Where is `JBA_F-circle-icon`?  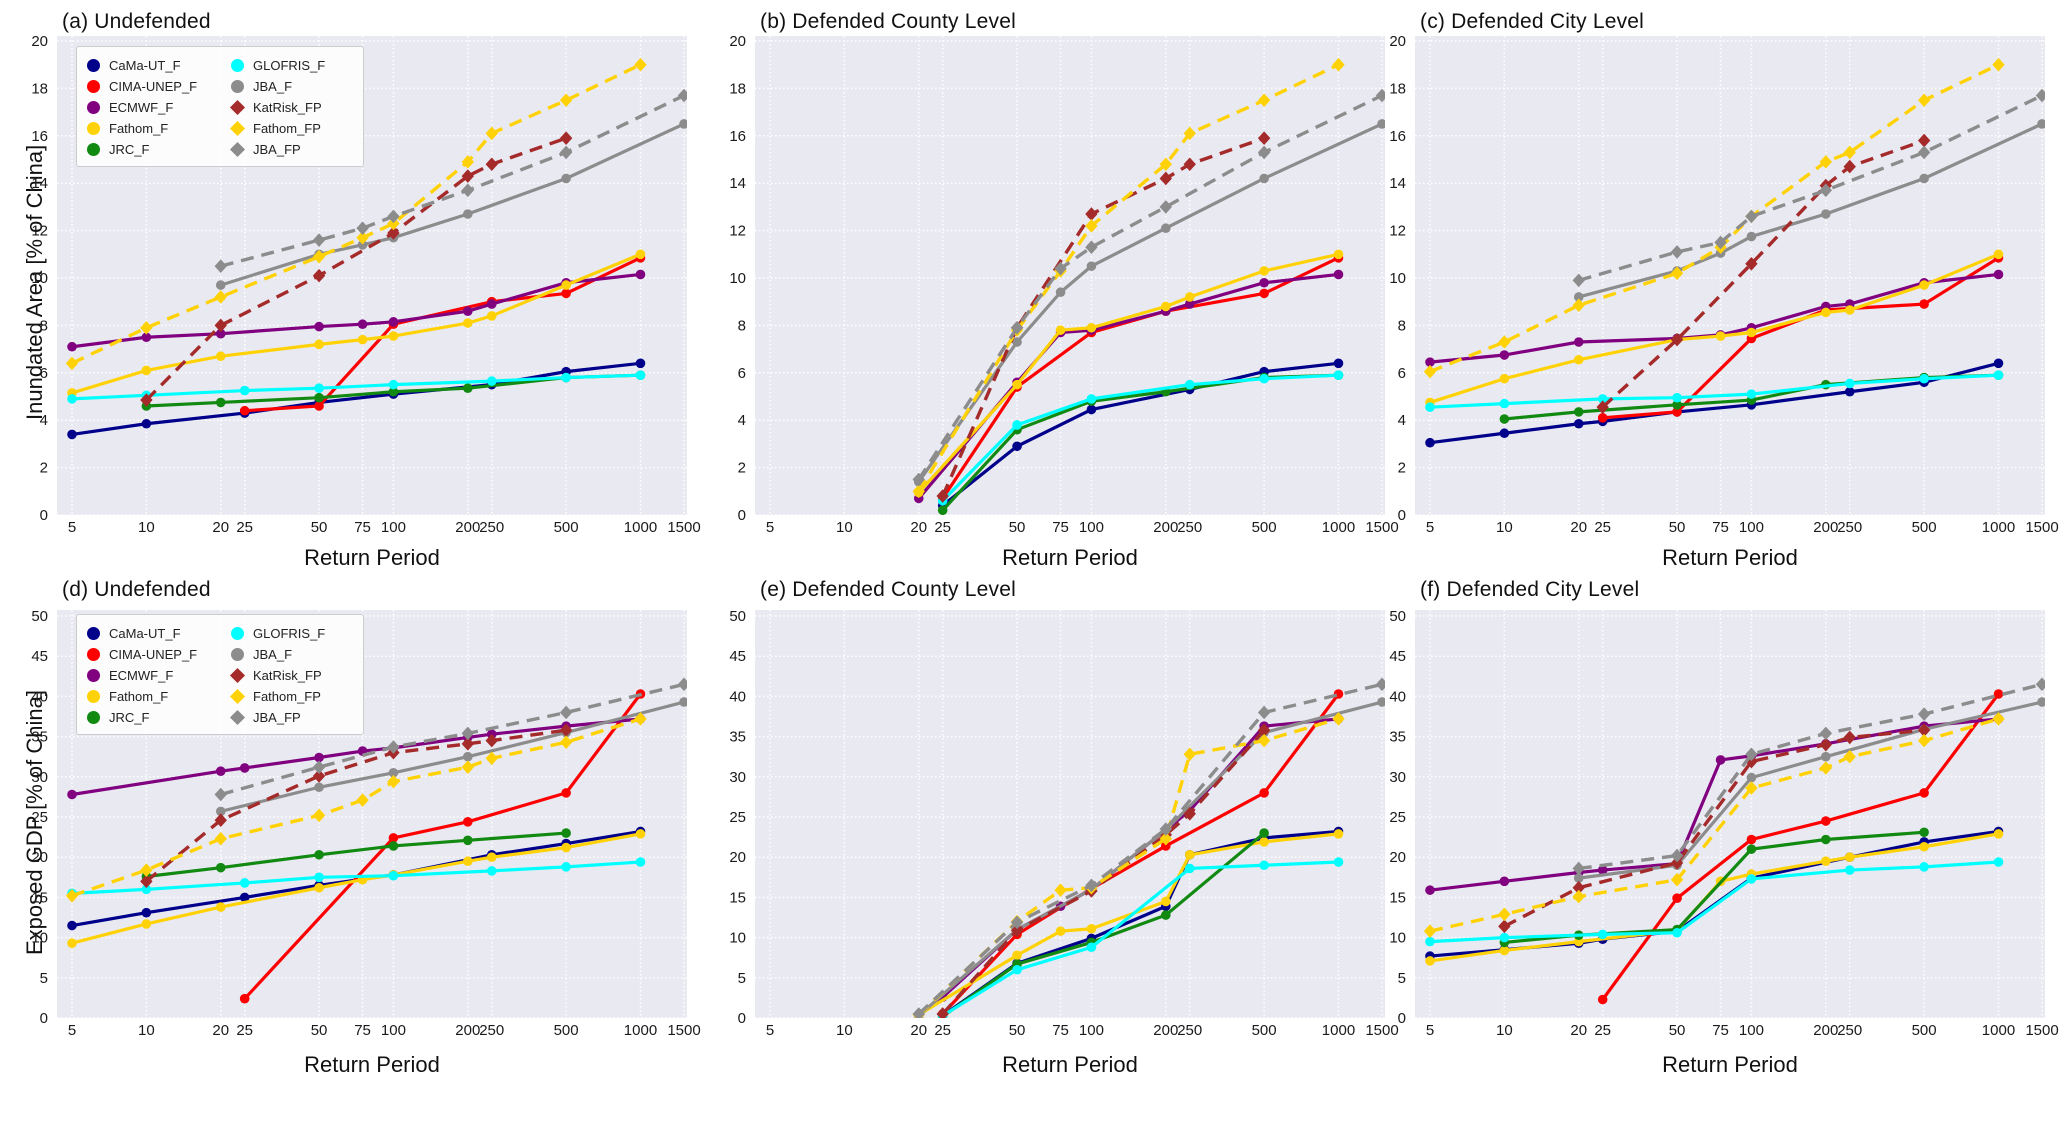 JBA_F-circle-icon is located at coordinates (237, 86).